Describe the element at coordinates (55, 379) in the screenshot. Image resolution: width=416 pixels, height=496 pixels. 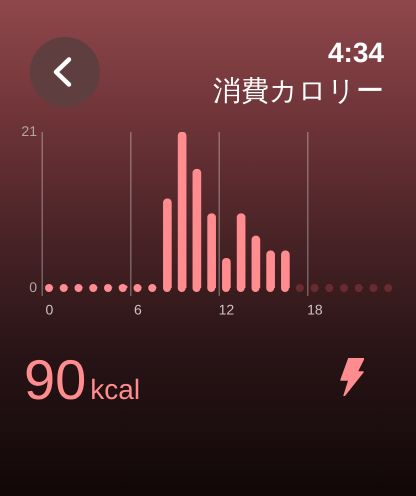
I see `text: 90` at that location.